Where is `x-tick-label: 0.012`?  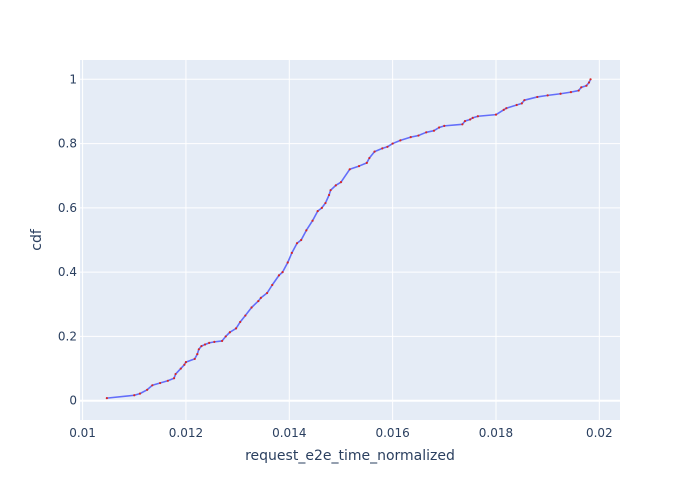
x-tick-label: 0.012 is located at coordinates (186, 433).